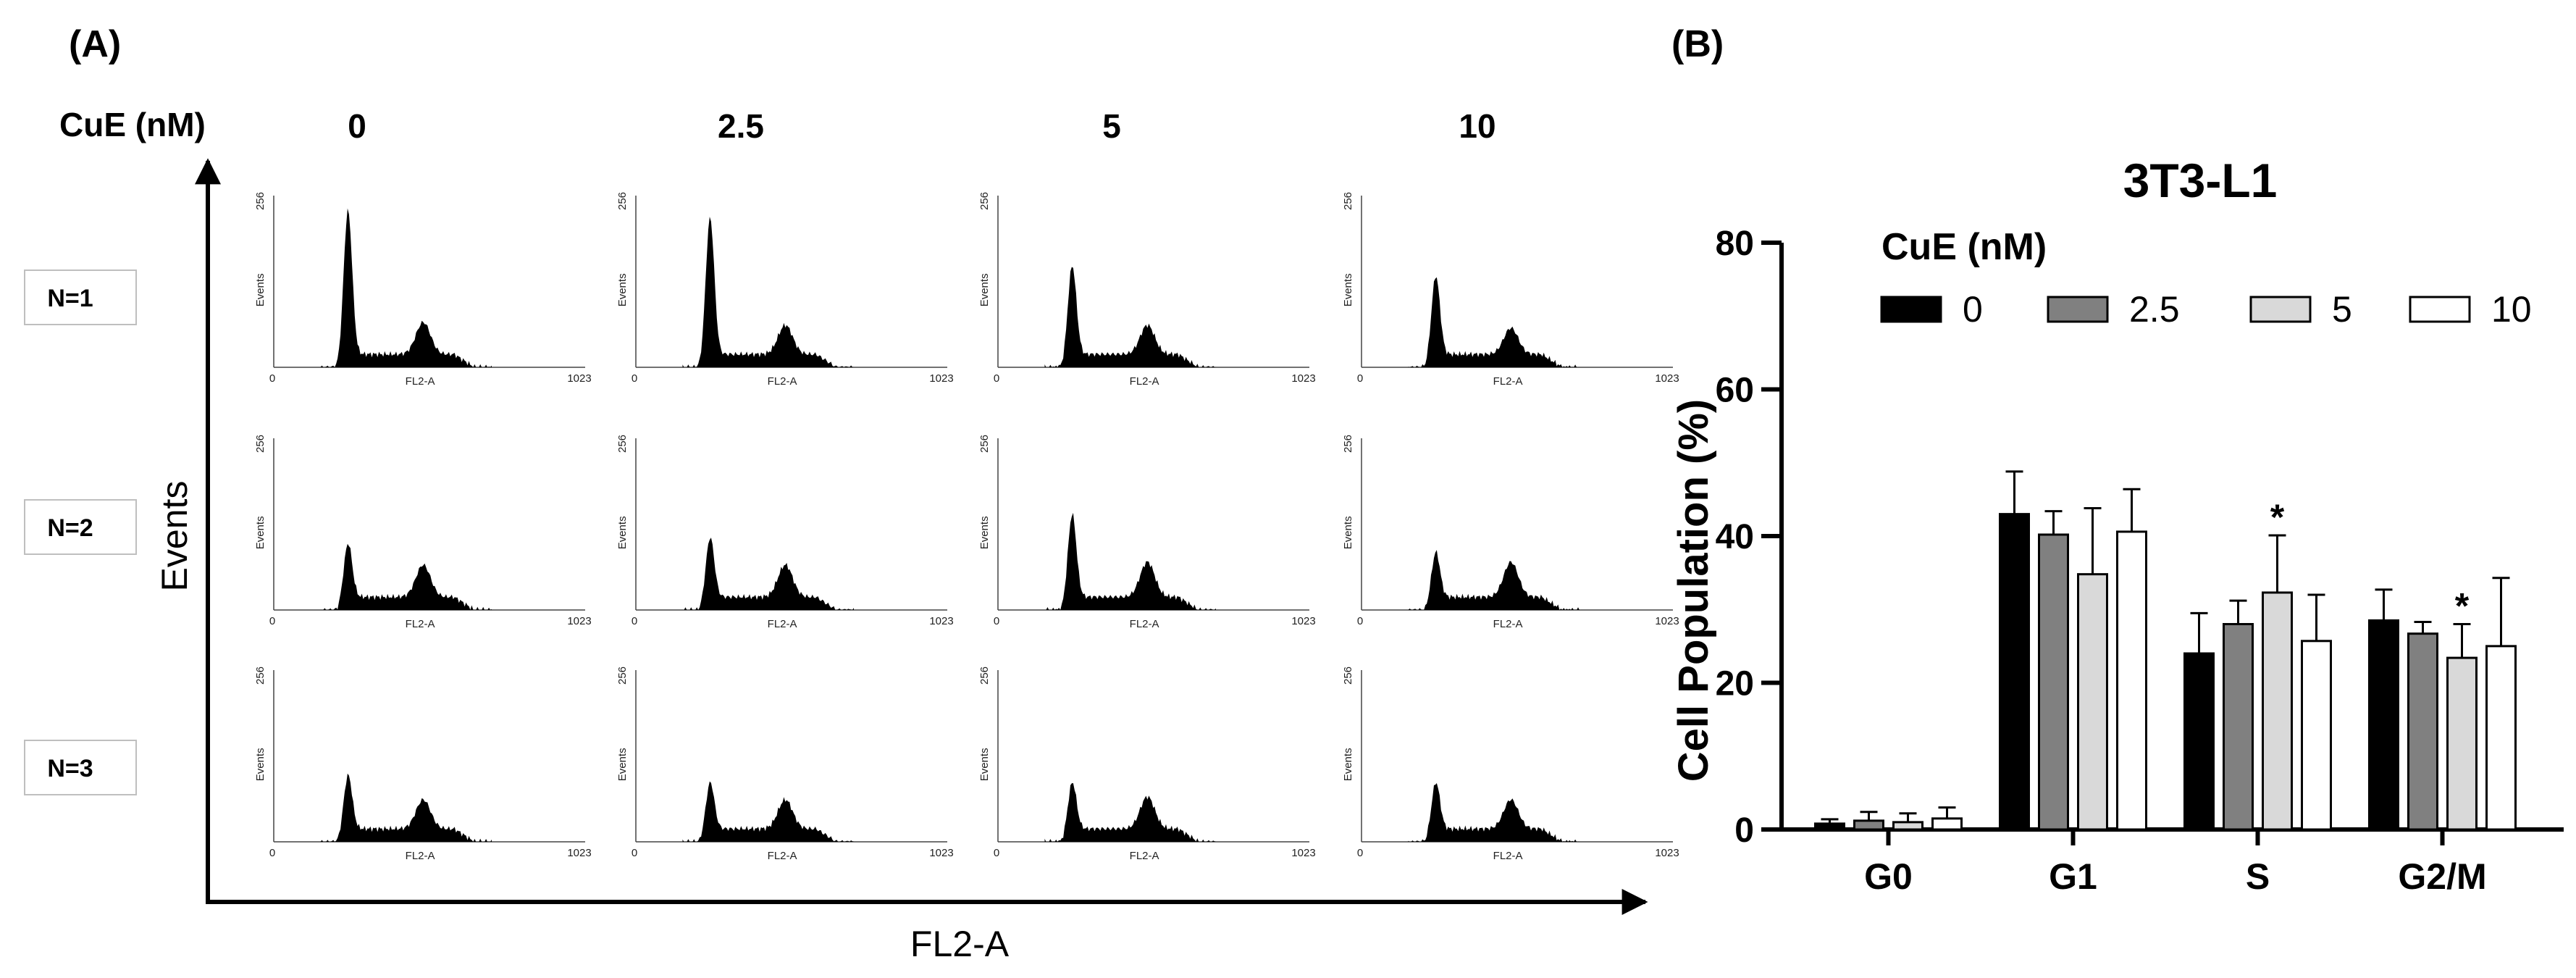 This screenshot has height=978, width=2576. Describe the element at coordinates (1693, 590) in the screenshot. I see `y-axis-label: Cell Population (%)` at that location.